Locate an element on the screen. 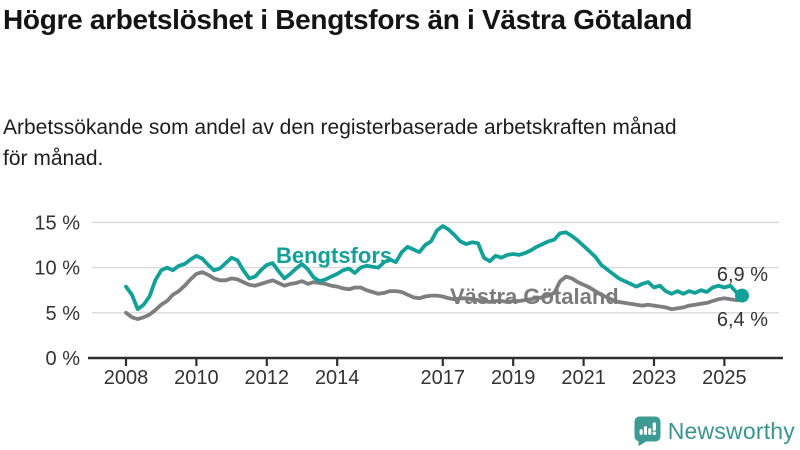  y-axis-label: 15 % is located at coordinates (57, 223).